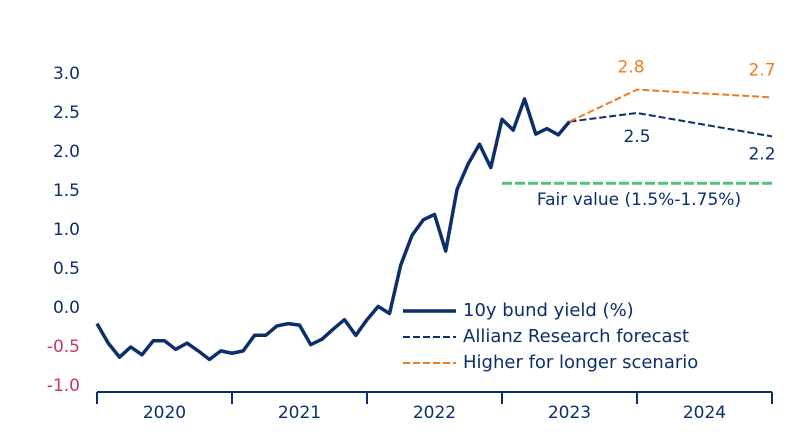 The height and width of the screenshot is (439, 804). I want to click on x-category-label: 2023, so click(569, 413).